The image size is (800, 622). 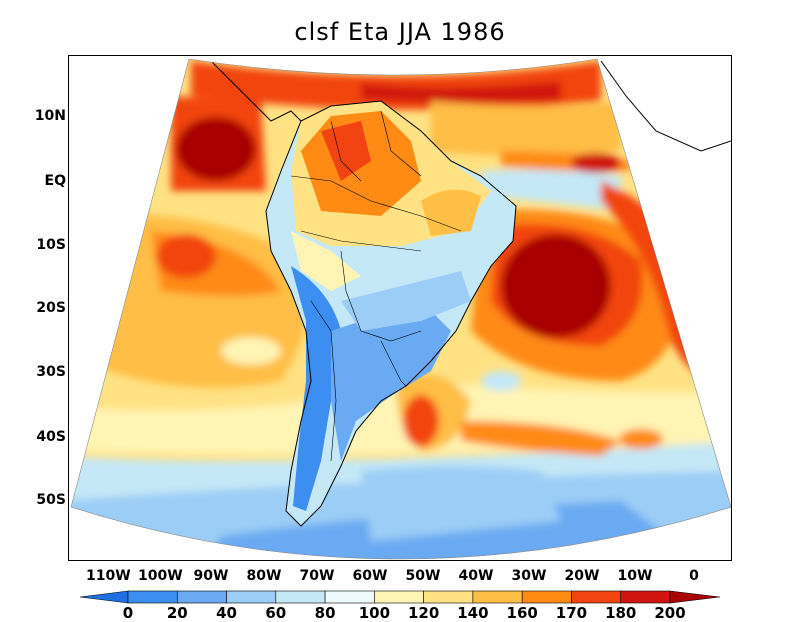 What do you see at coordinates (51, 500) in the screenshot?
I see `lat-label-50s: 50S` at bounding box center [51, 500].